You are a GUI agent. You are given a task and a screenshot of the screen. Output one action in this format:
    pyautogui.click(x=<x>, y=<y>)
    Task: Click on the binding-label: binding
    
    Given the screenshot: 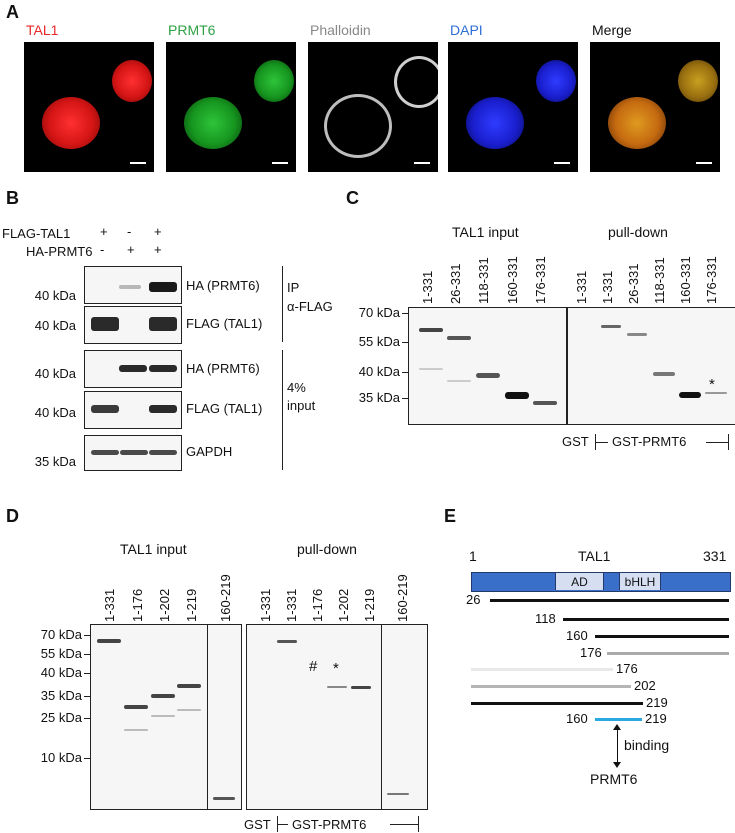 What is the action you would take?
    pyautogui.click(x=647, y=745)
    